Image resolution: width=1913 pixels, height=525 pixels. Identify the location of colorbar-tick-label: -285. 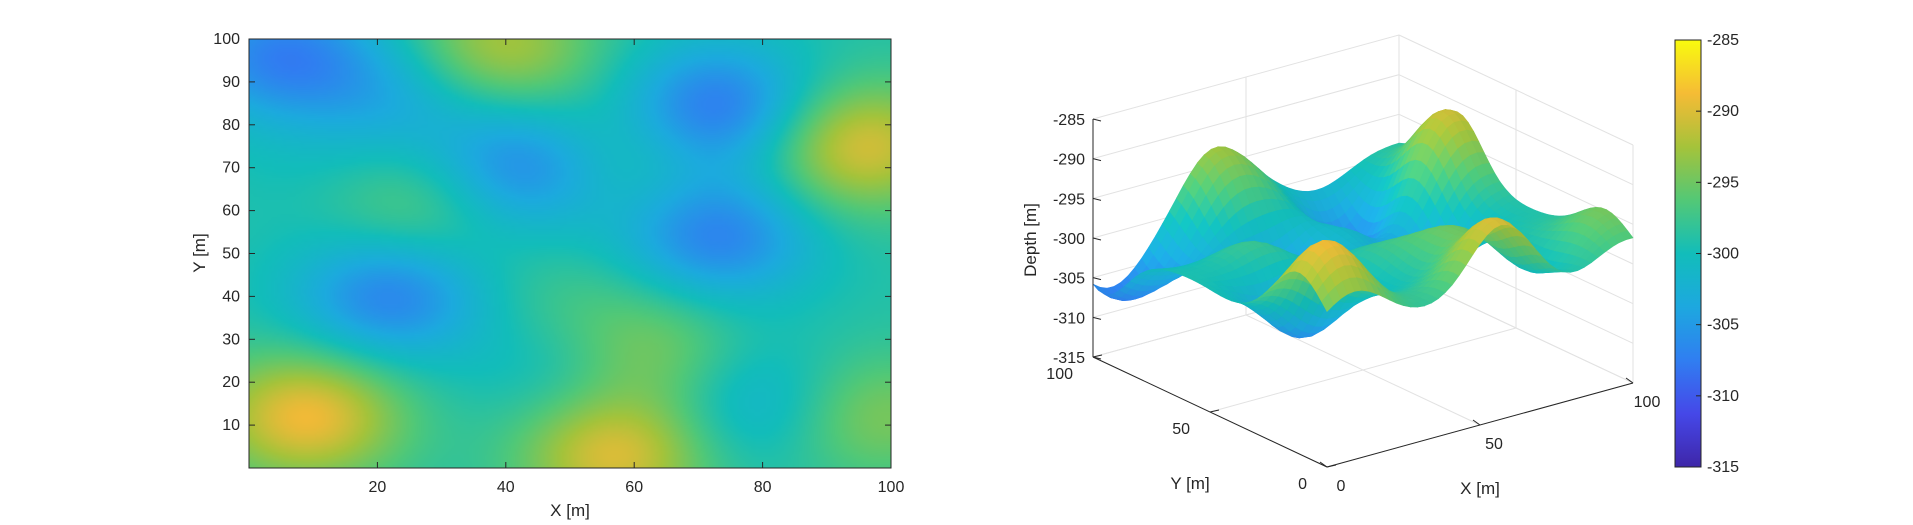
(1723, 40).